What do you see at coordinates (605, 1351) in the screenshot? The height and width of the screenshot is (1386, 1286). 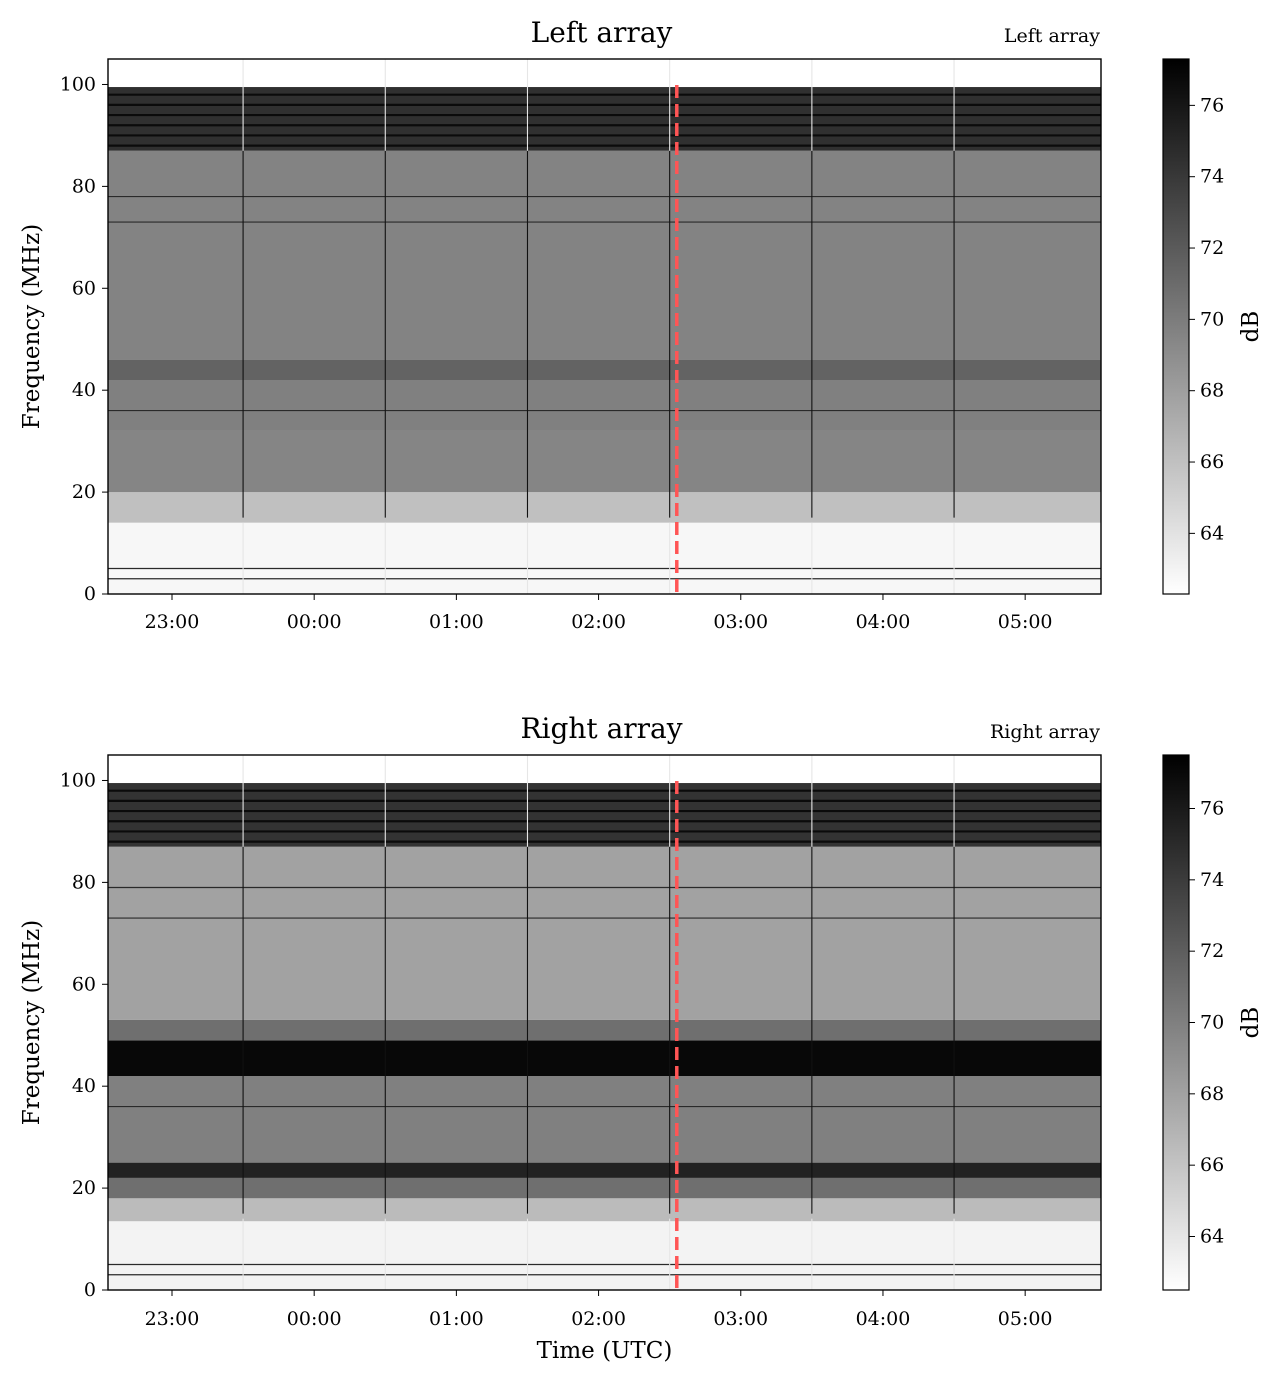 I see `x-axis-label: Time (UTC)` at bounding box center [605, 1351].